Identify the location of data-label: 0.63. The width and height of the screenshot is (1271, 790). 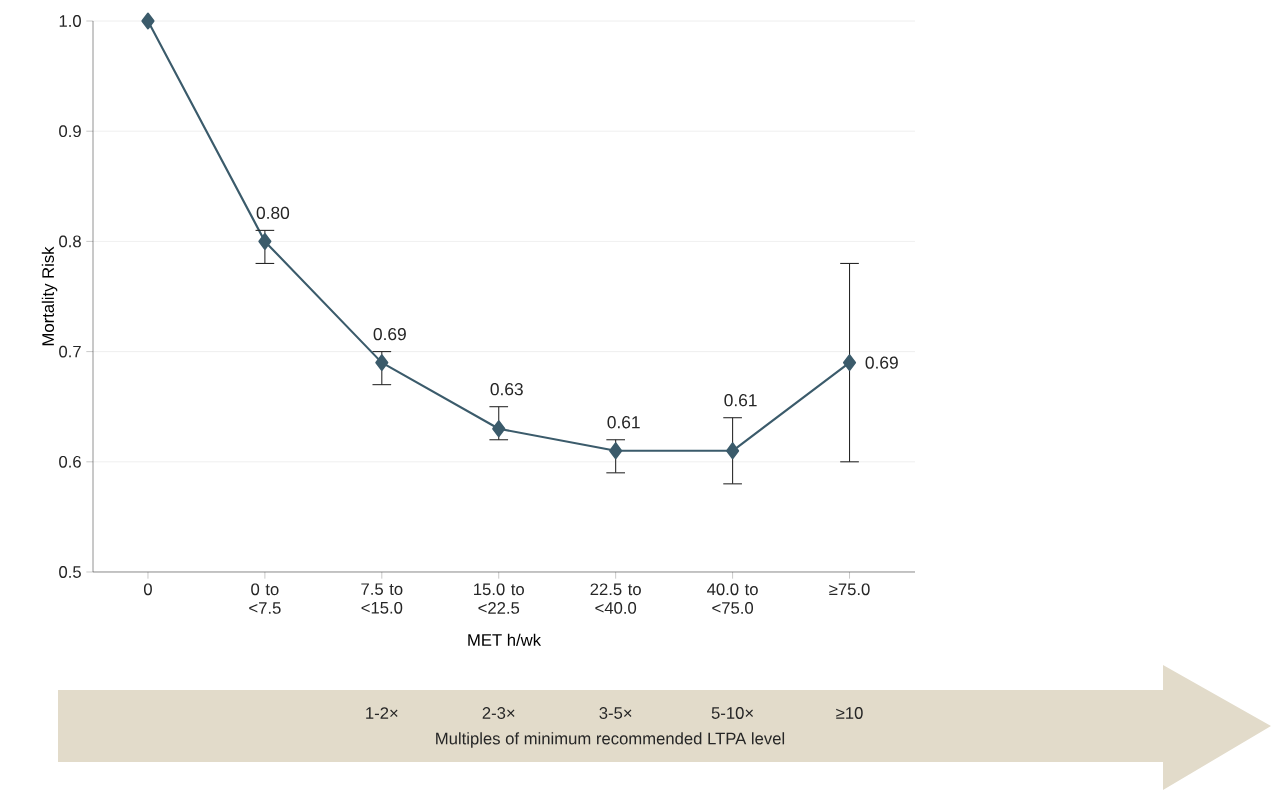
(506, 389).